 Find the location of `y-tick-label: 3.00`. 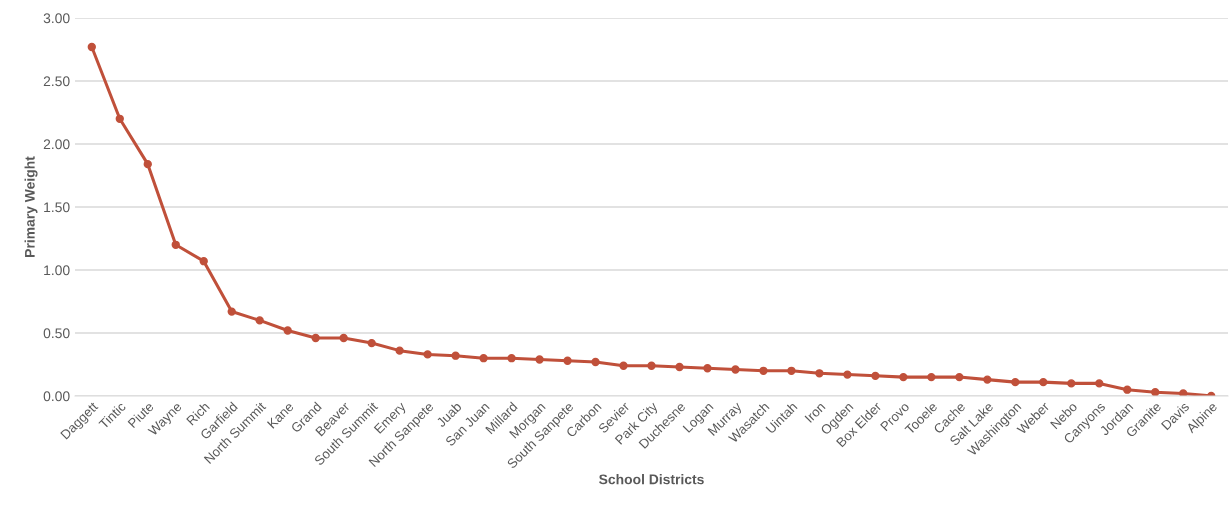

y-tick-label: 3.00 is located at coordinates (56, 18).